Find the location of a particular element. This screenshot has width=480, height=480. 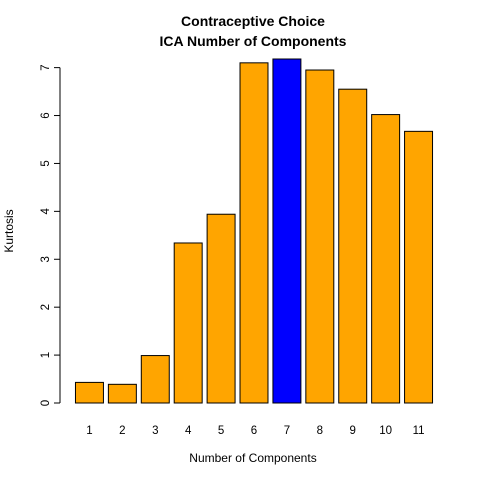

y-tick-label: 3 is located at coordinates (46, 259).